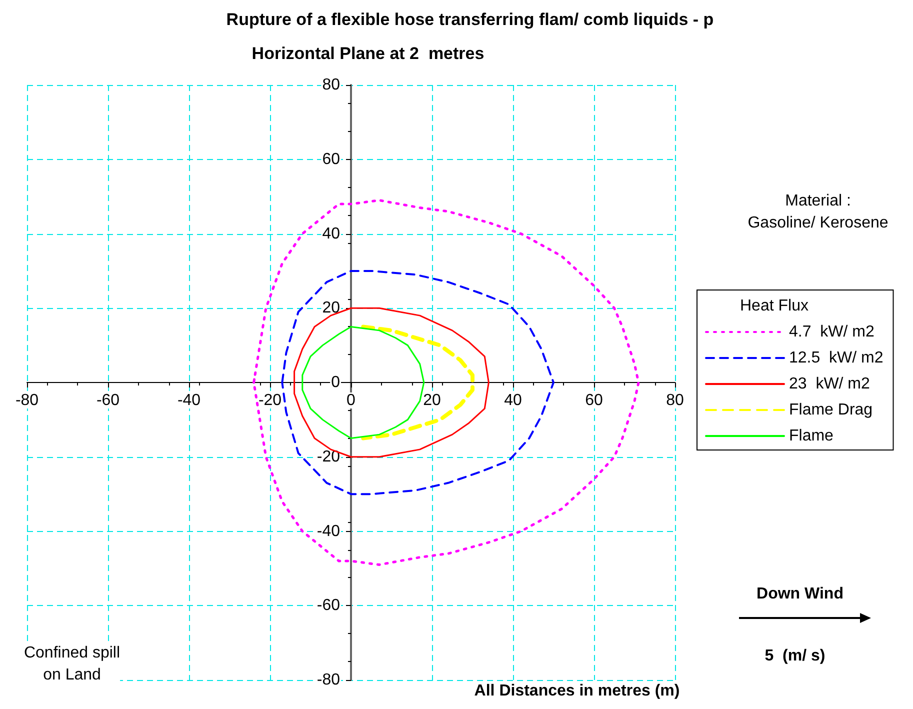 The height and width of the screenshot is (709, 913). What do you see at coordinates (675, 400) in the screenshot?
I see `x-tick-label: 80` at bounding box center [675, 400].